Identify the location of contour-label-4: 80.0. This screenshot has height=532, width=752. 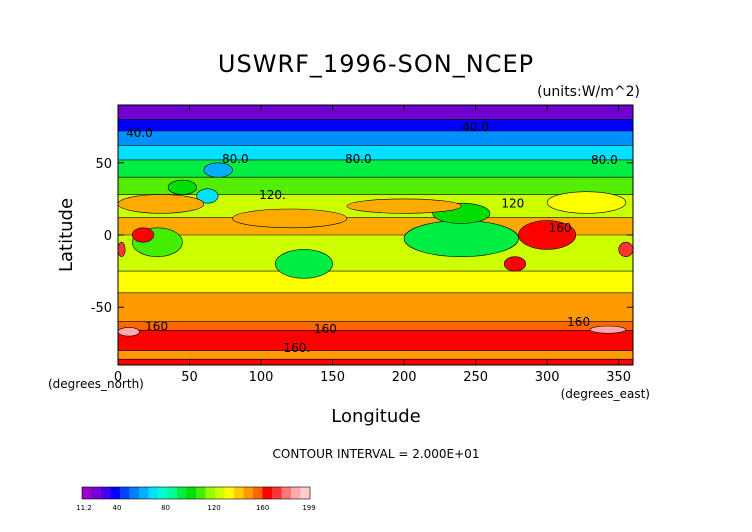
(604, 160).